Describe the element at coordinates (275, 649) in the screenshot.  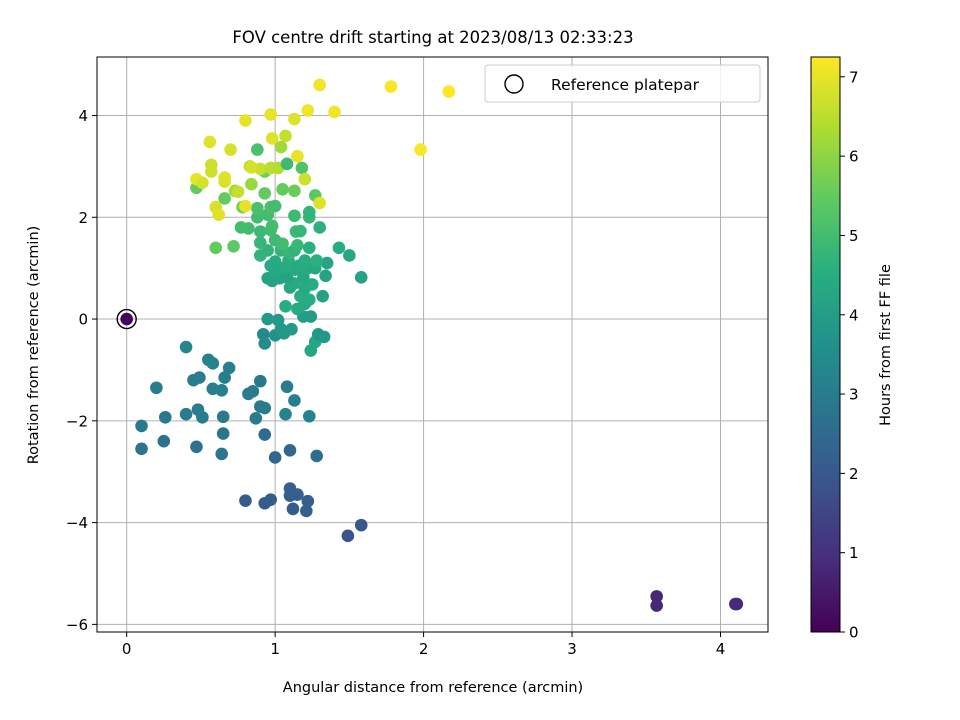
I see `x-tick-label: 1` at that location.